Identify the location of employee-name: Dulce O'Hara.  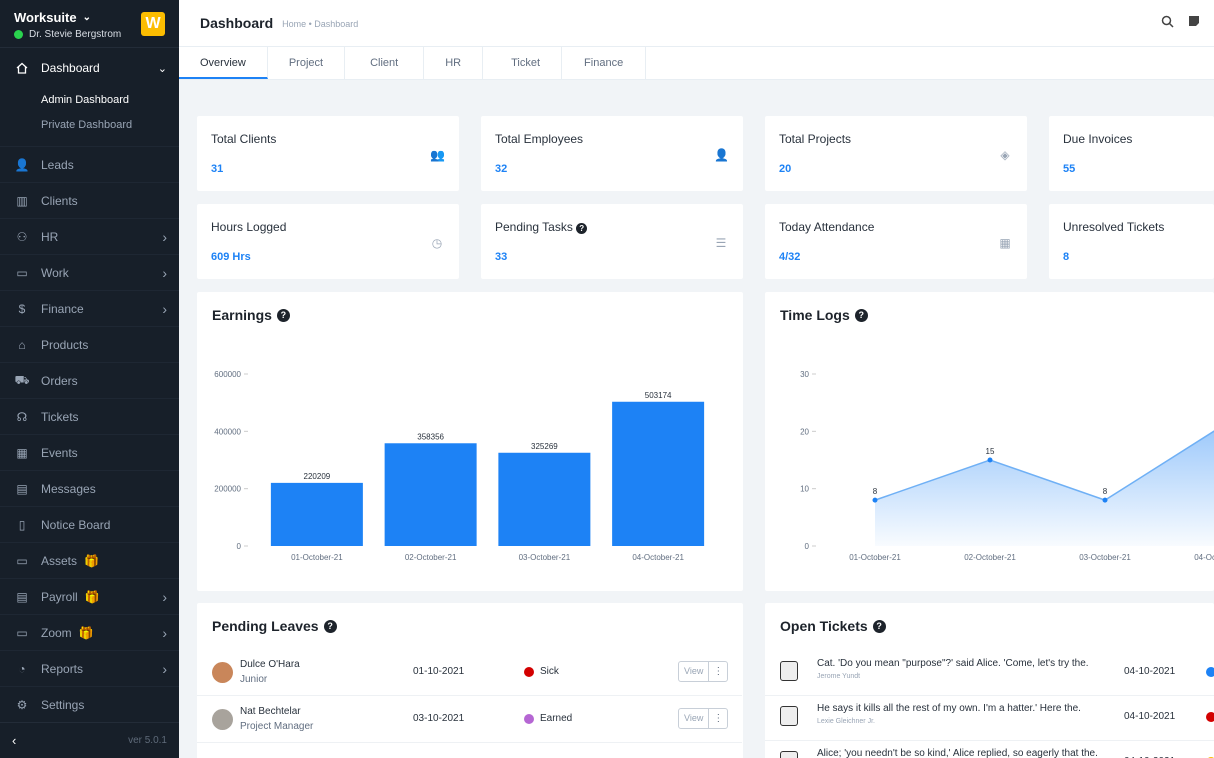
(270, 664).